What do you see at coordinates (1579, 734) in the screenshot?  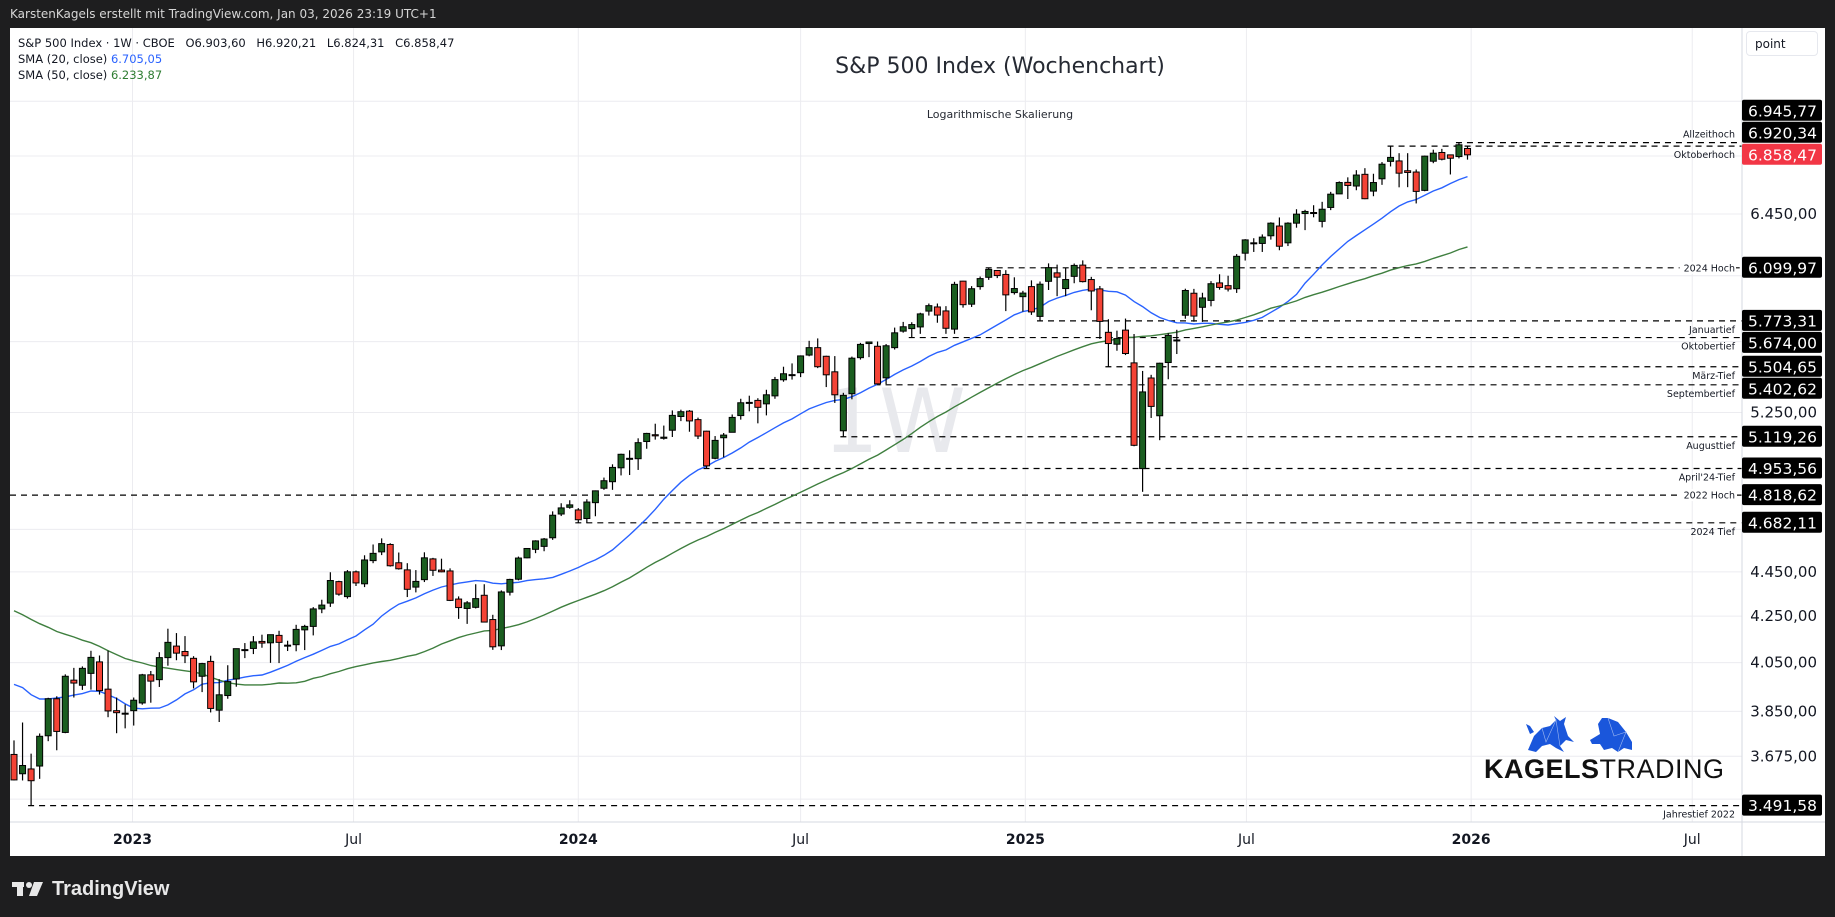 I see `bull-bear-icon` at bounding box center [1579, 734].